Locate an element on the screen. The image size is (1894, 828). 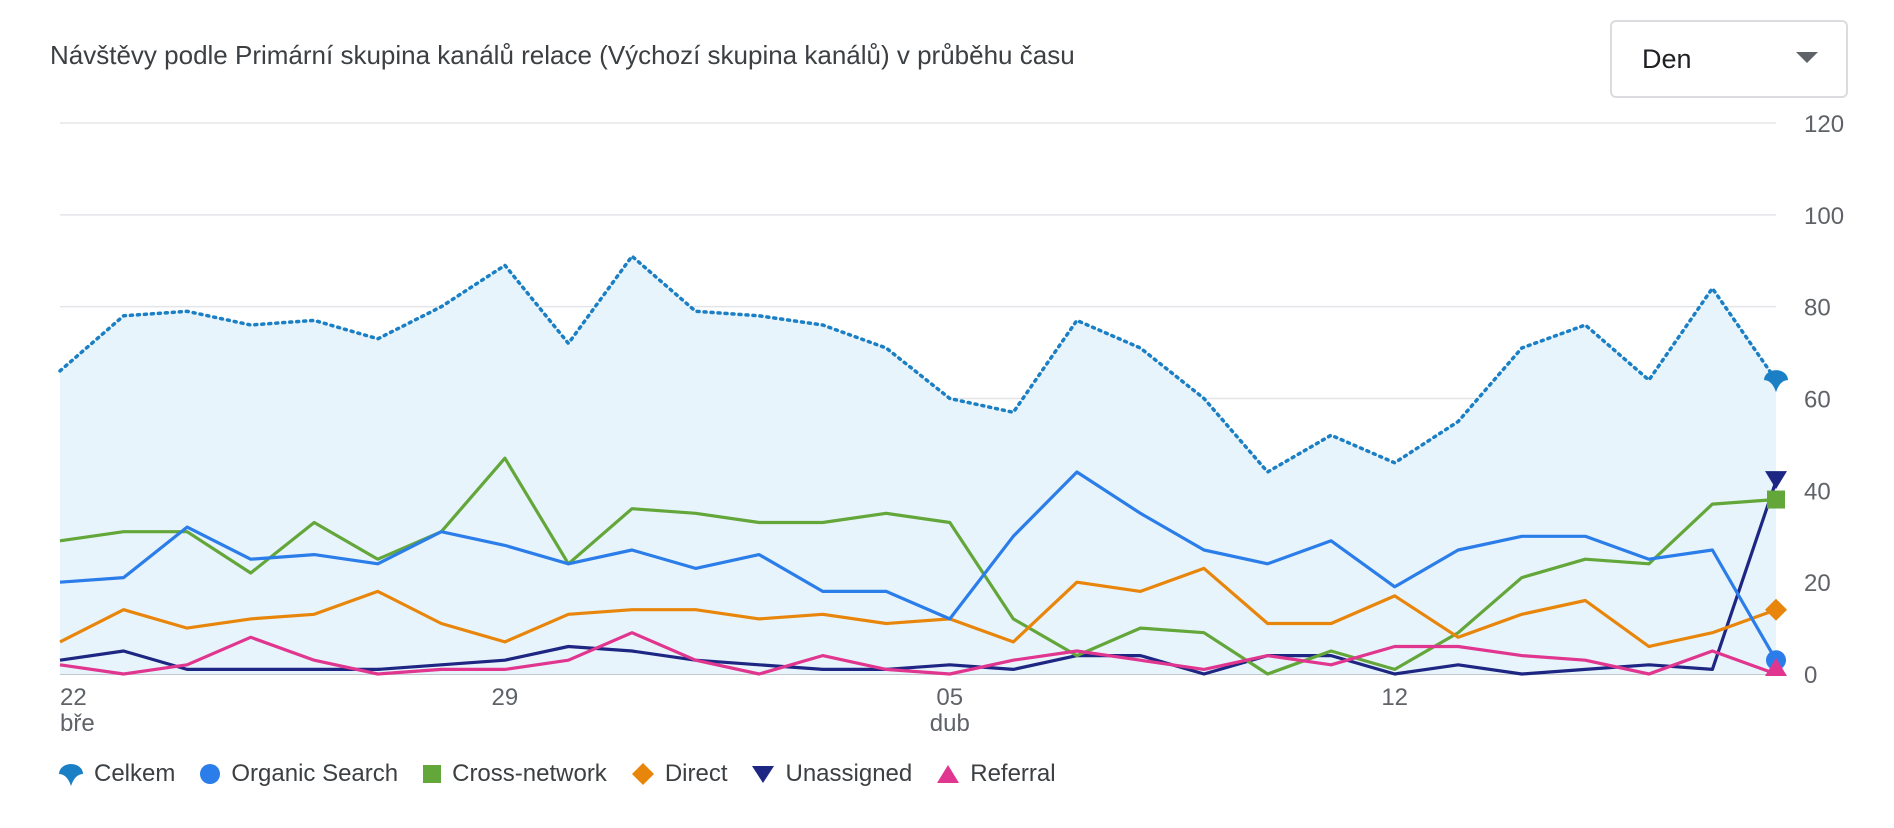
circle-marker-icon is located at coordinates (210, 774).